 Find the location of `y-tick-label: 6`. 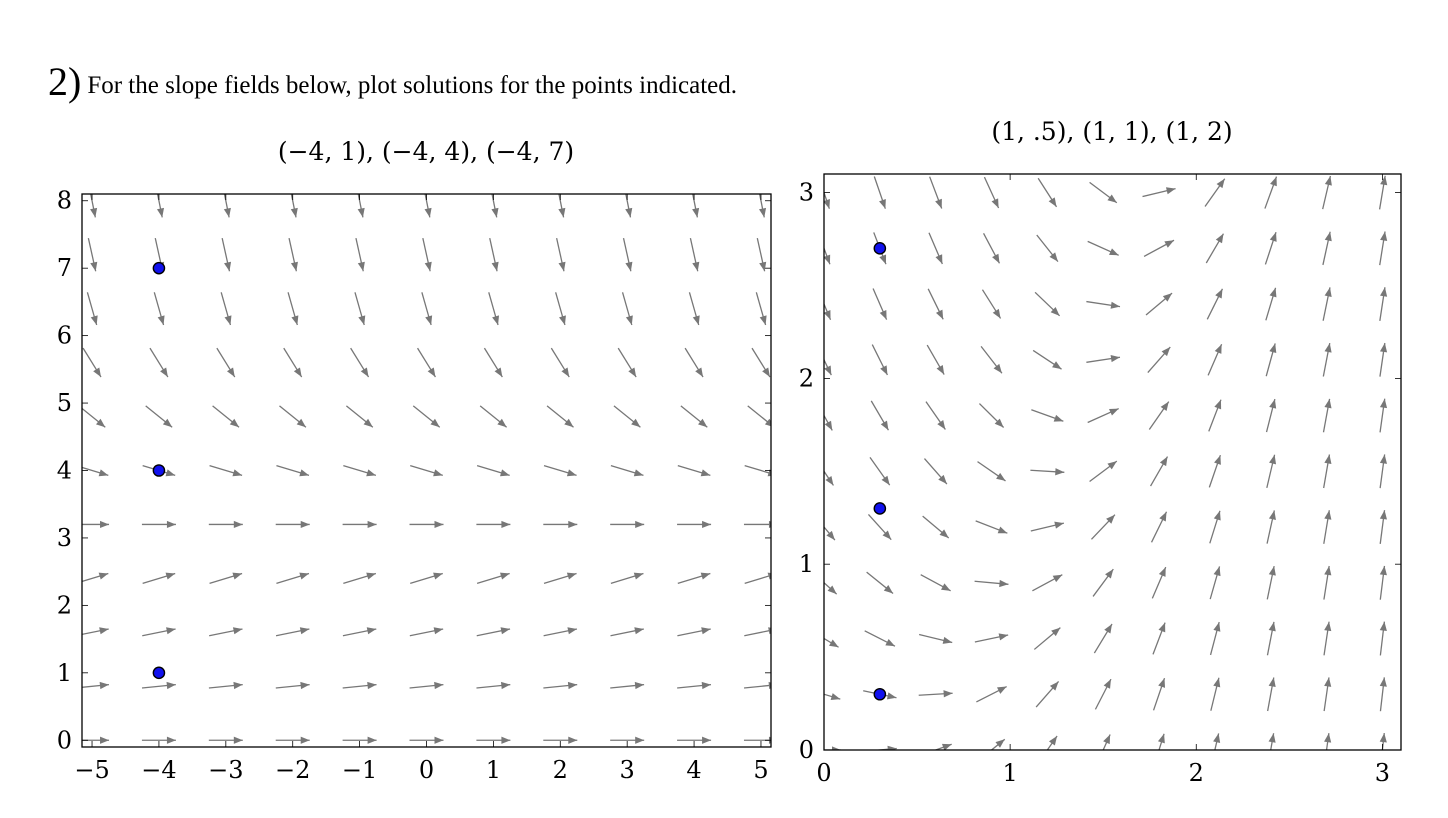

y-tick-label: 6 is located at coordinates (64, 336).